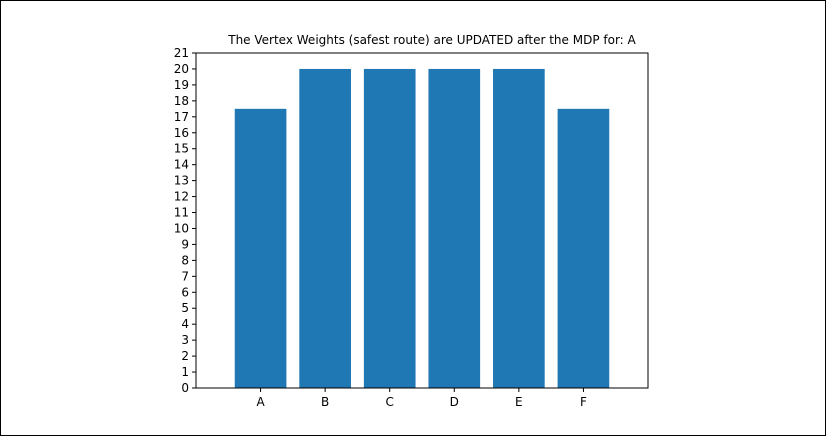 The height and width of the screenshot is (436, 826). What do you see at coordinates (519, 228) in the screenshot?
I see `bar-e` at bounding box center [519, 228].